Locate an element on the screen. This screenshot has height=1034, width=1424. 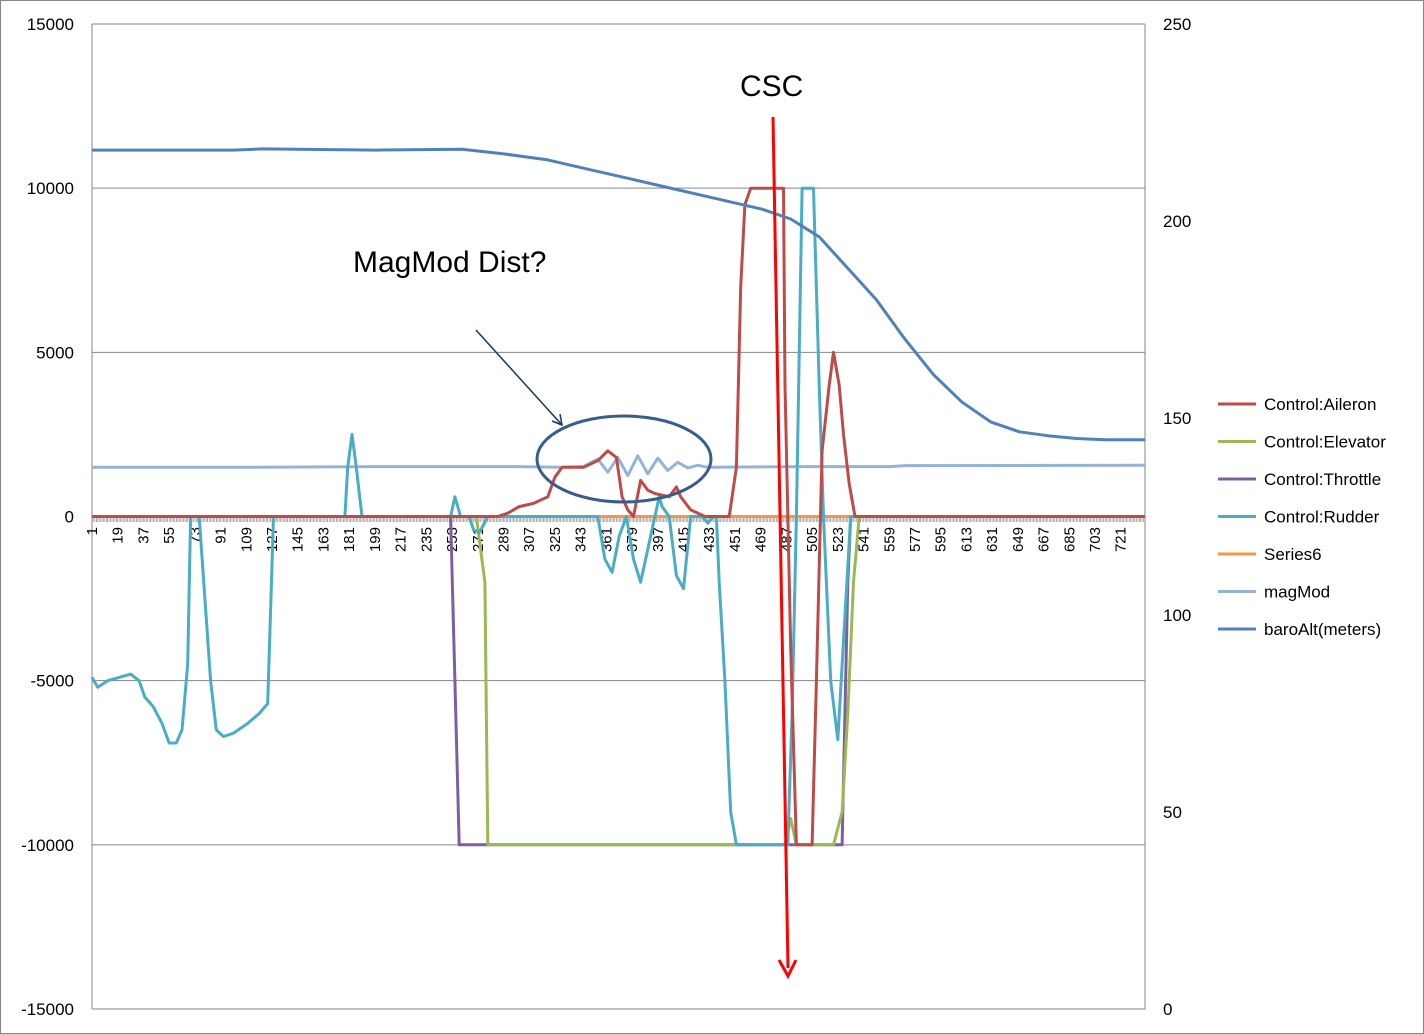
magmod-arrow-head is located at coordinates (557, 420).